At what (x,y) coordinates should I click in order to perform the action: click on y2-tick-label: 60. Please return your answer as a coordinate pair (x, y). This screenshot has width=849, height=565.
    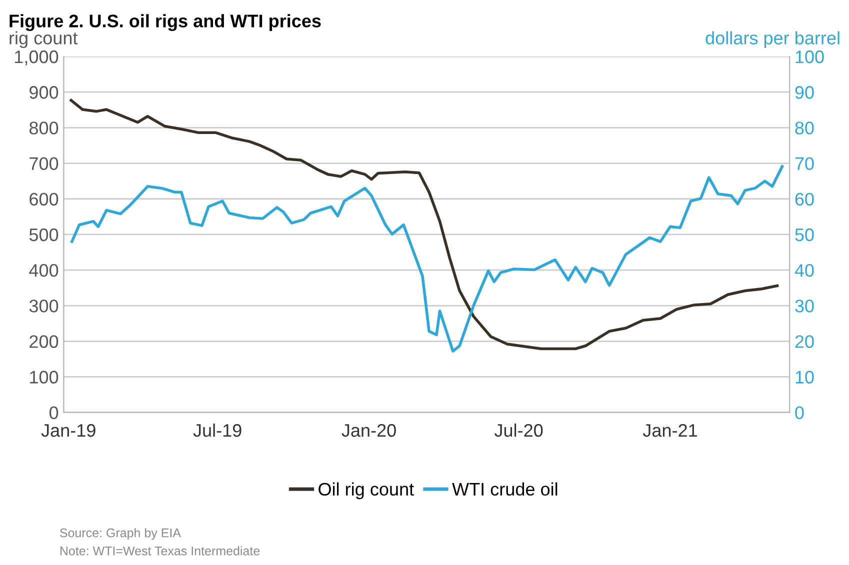
    Looking at the image, I should click on (804, 199).